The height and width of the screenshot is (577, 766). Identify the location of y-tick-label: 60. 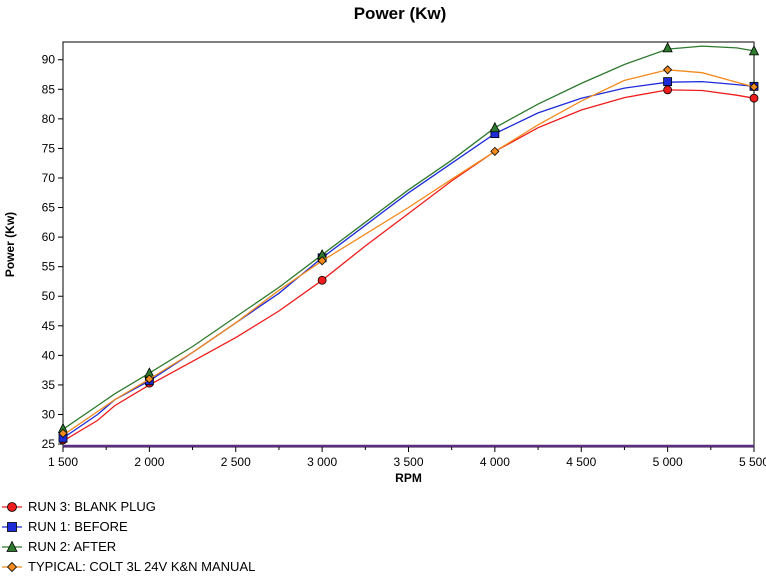
(49, 237).